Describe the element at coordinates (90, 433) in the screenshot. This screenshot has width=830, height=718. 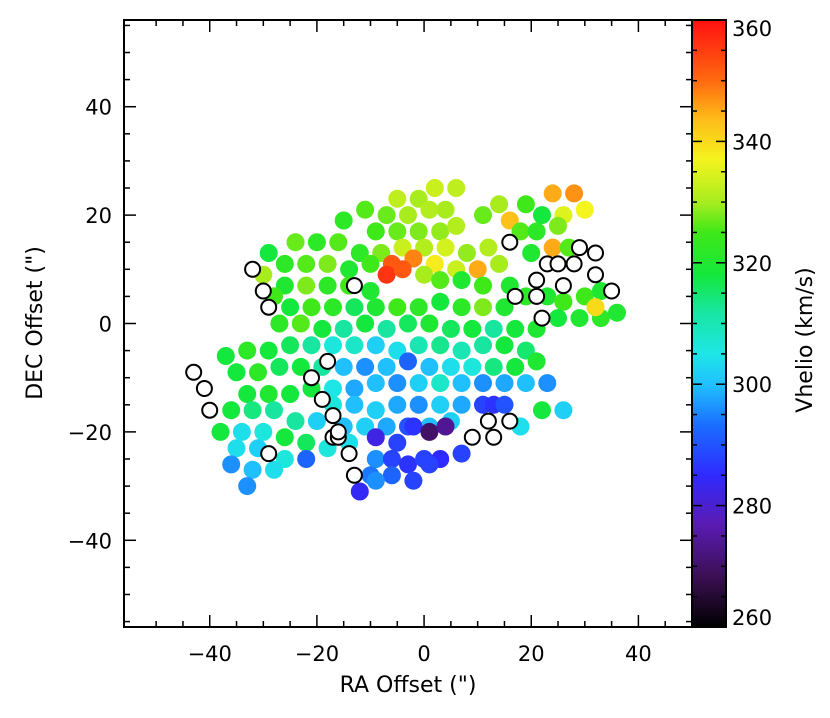
I see `y-tick-label: −20` at that location.